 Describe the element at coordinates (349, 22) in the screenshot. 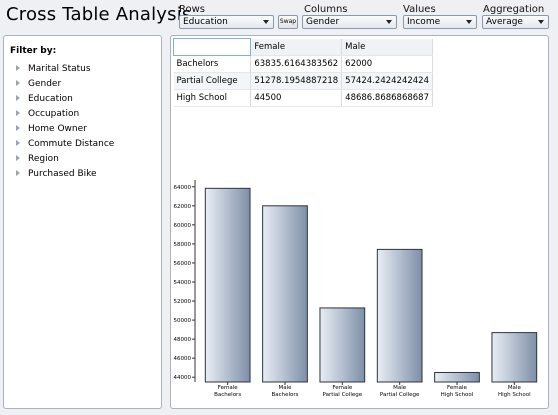

I see `columns-dropdown: Gender` at that location.